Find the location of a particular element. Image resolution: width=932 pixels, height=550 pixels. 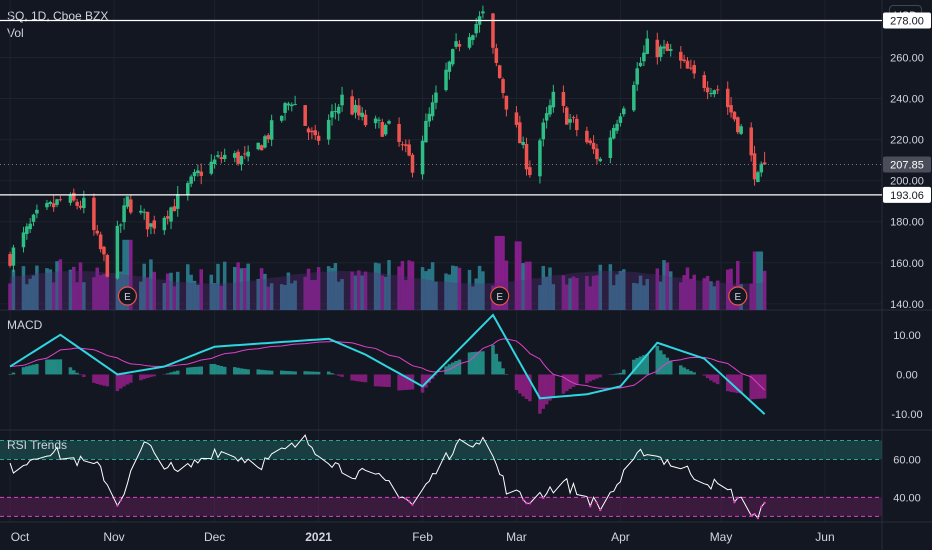

rsi-axis-label: 60.00 is located at coordinates (907, 460).